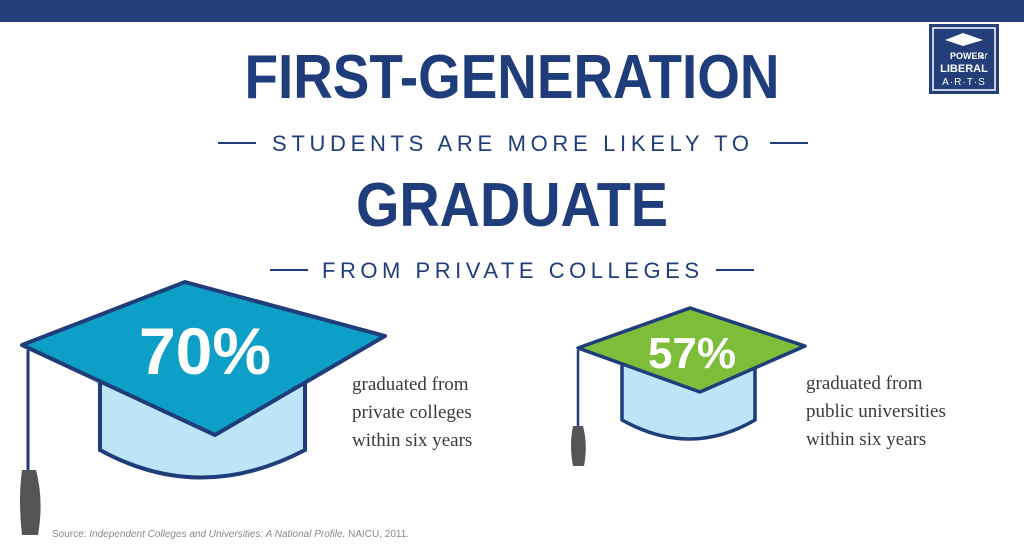 The image size is (1024, 560). What do you see at coordinates (983, 56) in the screenshot?
I see `logo-text: of` at bounding box center [983, 56].